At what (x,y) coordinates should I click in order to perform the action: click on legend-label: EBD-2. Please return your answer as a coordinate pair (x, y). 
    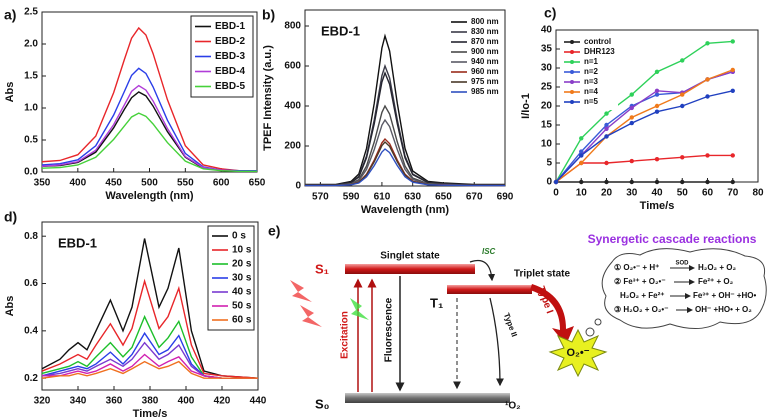
    Looking at the image, I should click on (230, 41).